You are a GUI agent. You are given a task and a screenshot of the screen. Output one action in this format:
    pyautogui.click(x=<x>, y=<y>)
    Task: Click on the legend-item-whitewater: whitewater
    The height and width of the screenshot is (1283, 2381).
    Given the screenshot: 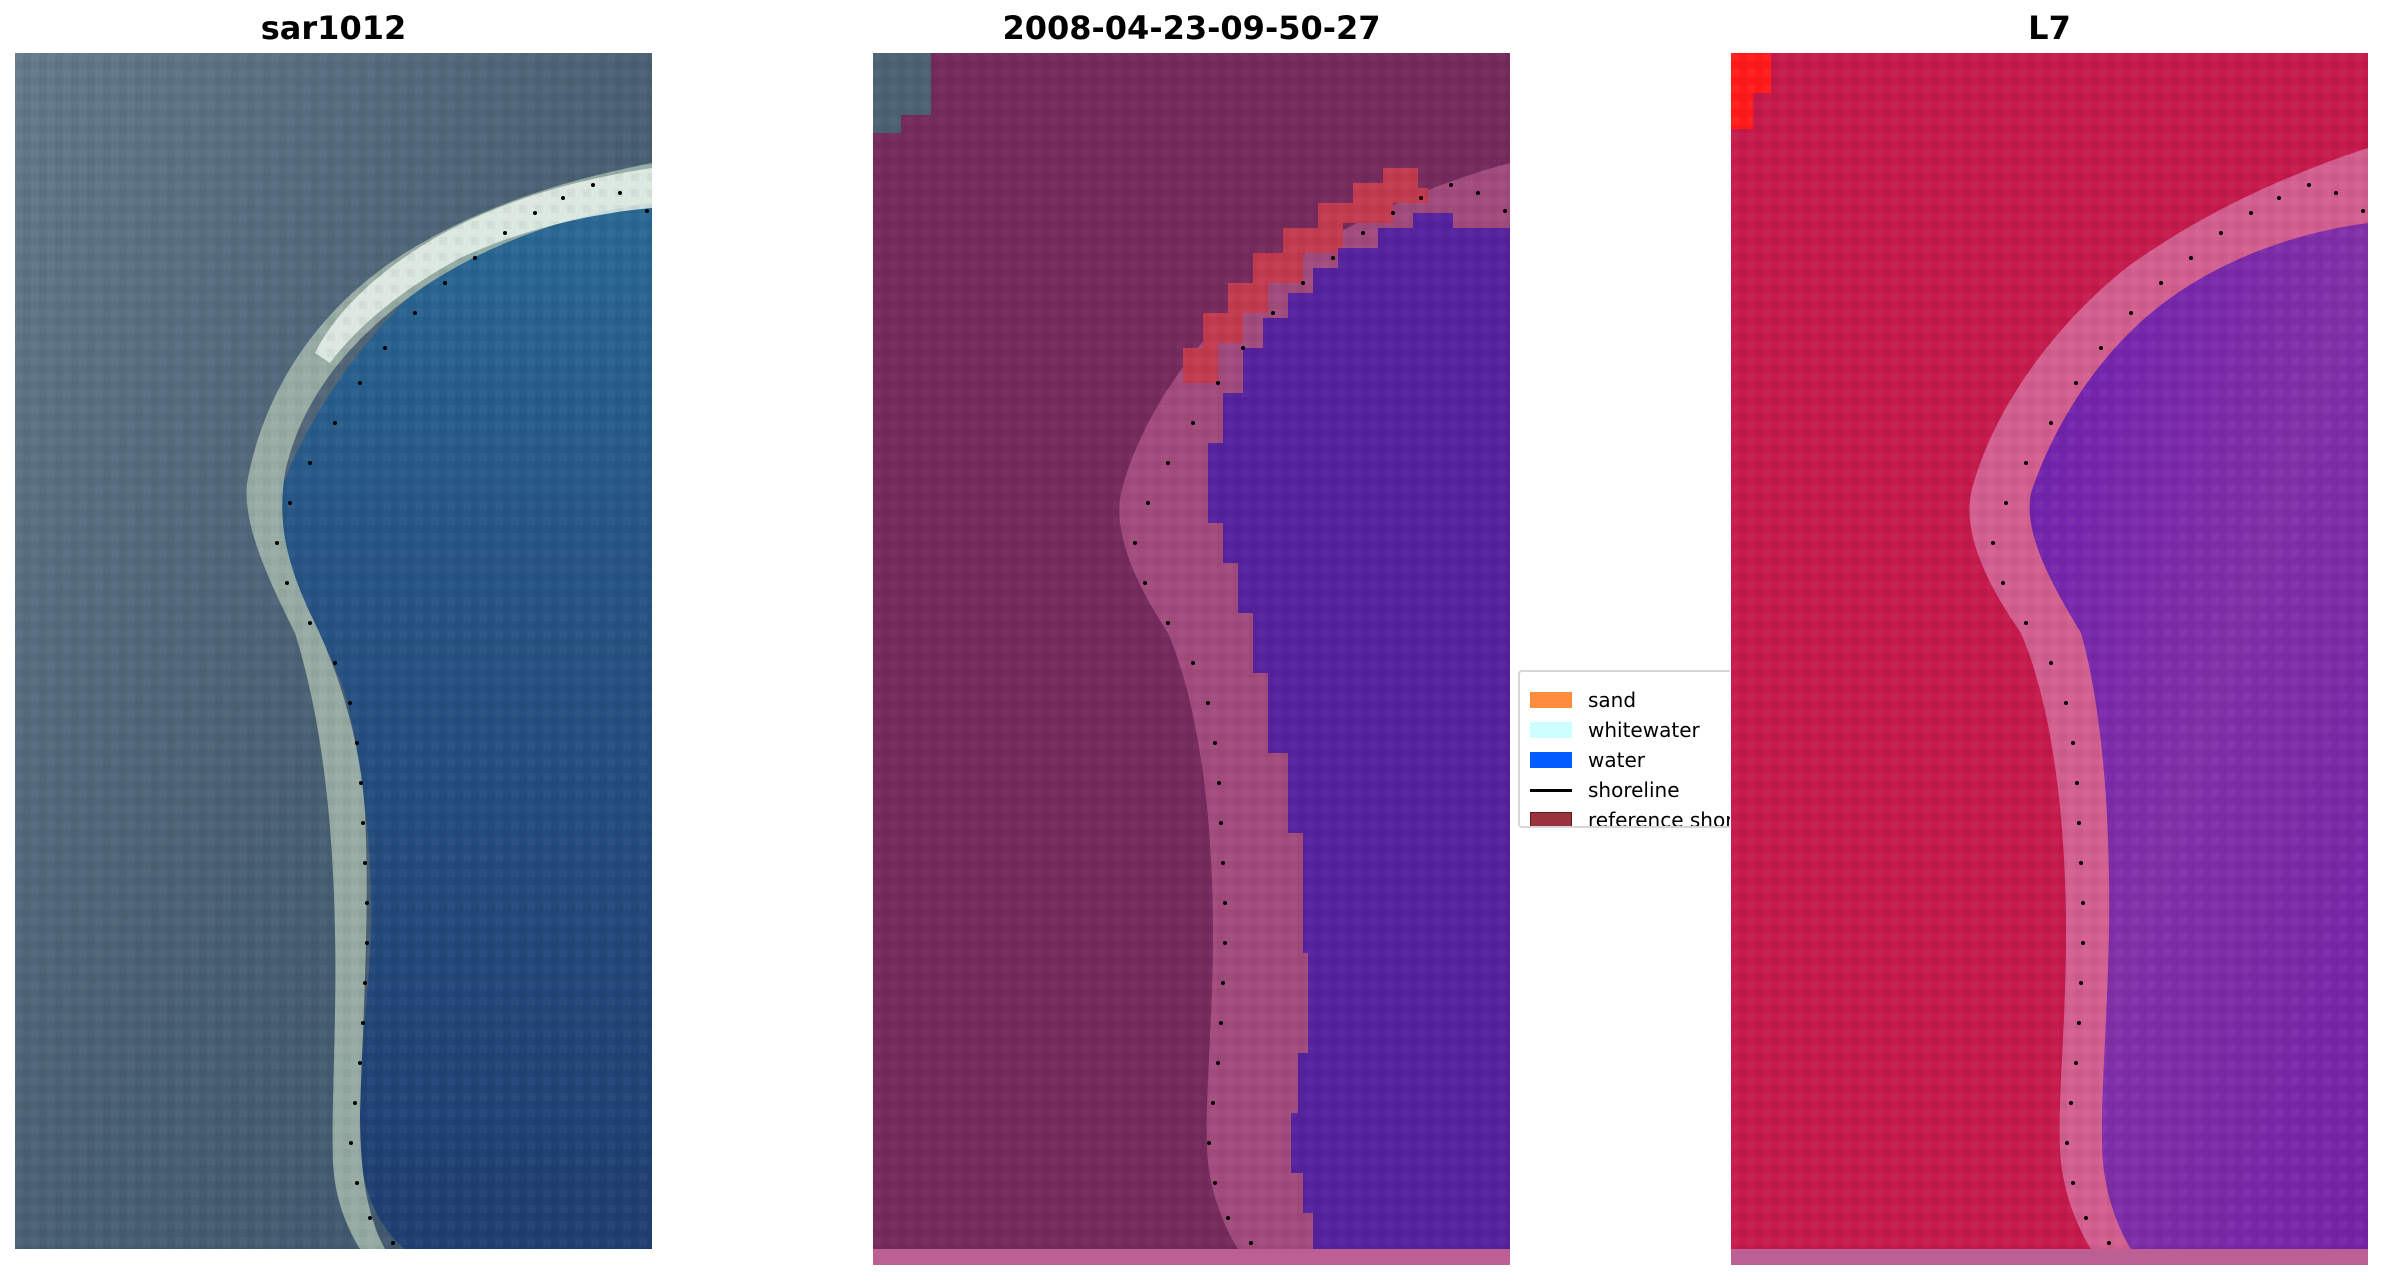 What is the action you would take?
    pyautogui.click(x=1615, y=730)
    